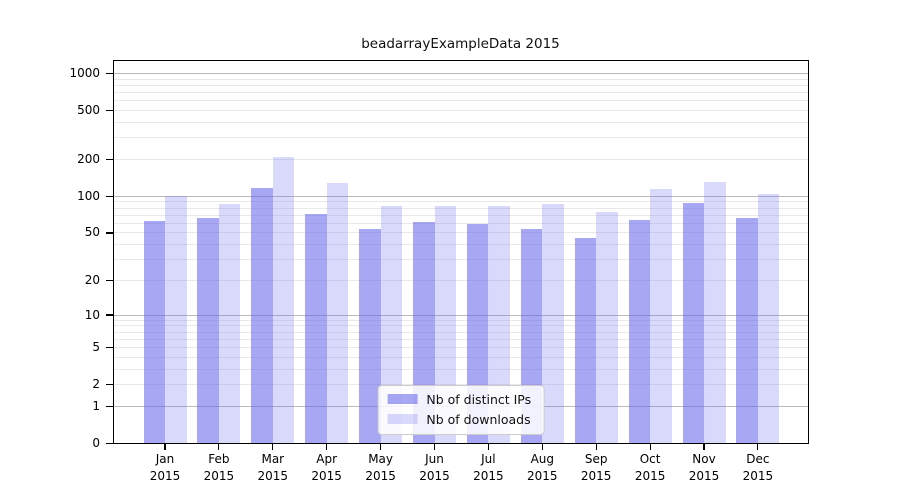 The image size is (900, 500). What do you see at coordinates (488, 446) in the screenshot?
I see `x-axis-tick-jul` at bounding box center [488, 446].